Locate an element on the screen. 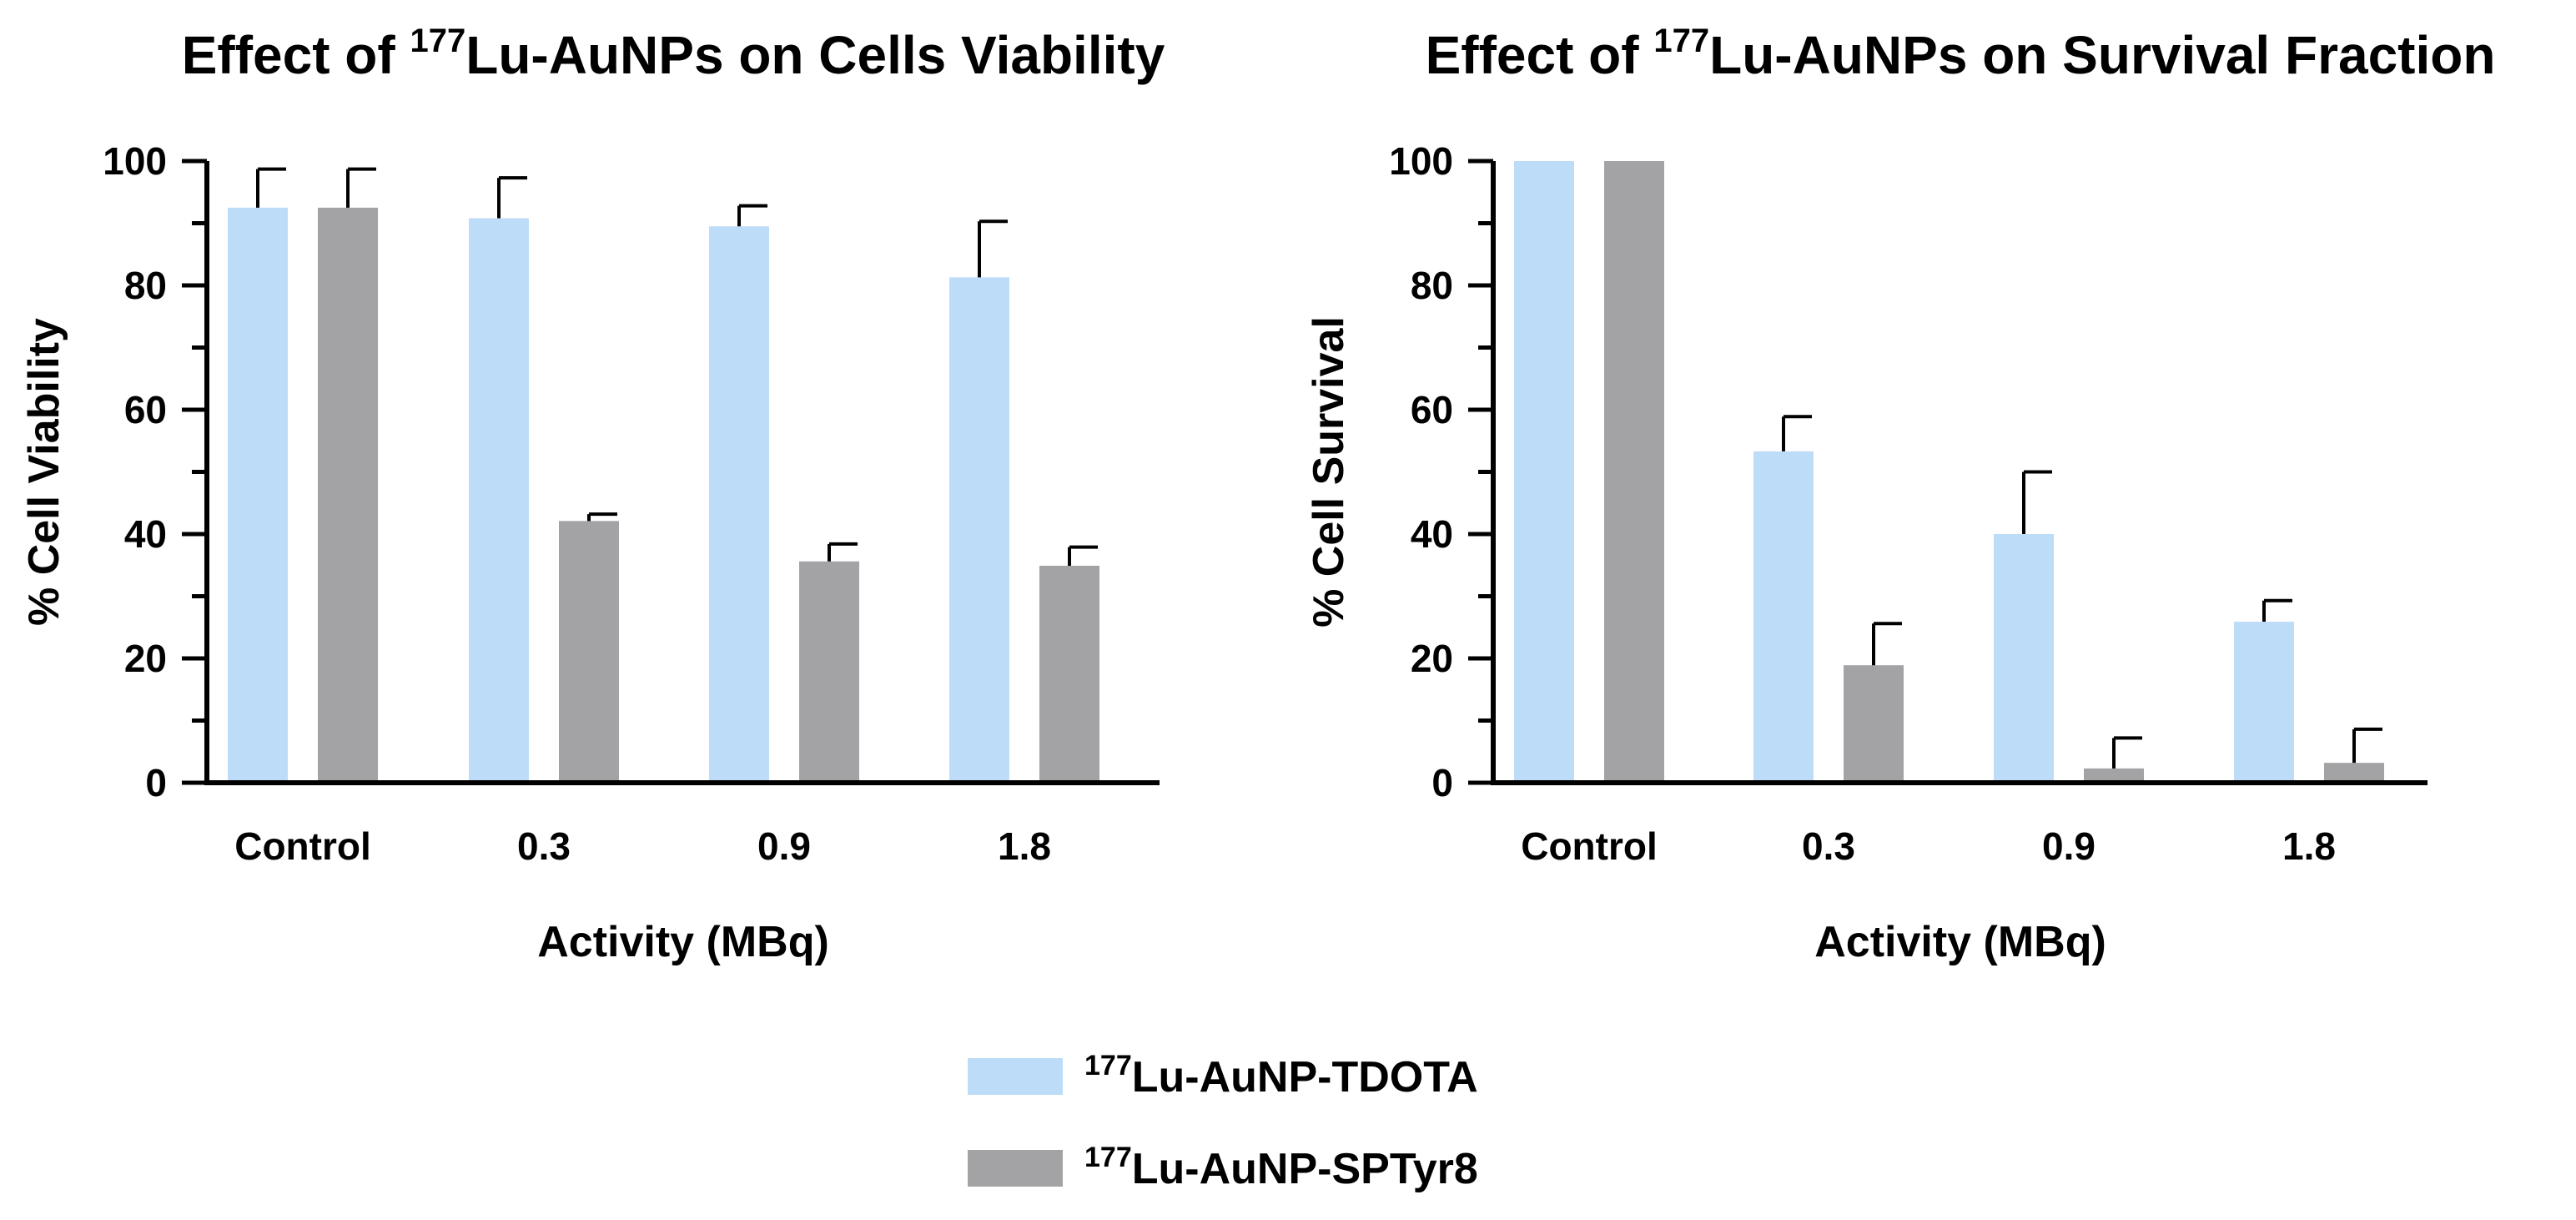 This screenshot has width=2576, height=1220. legend-label-2: 177Lu-AuNP-SPTyr8 is located at coordinates (1281, 1167).